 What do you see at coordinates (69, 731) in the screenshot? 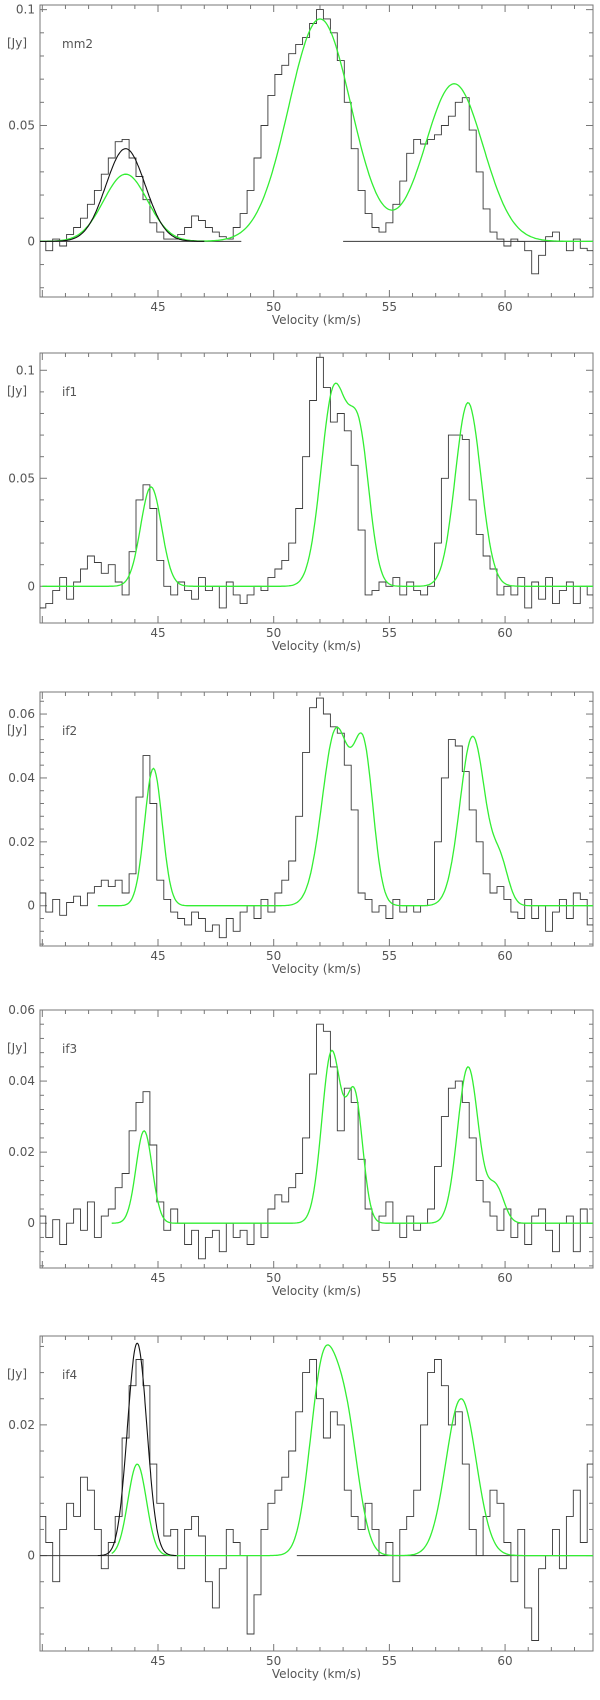
I see `panel-label: if2` at bounding box center [69, 731].